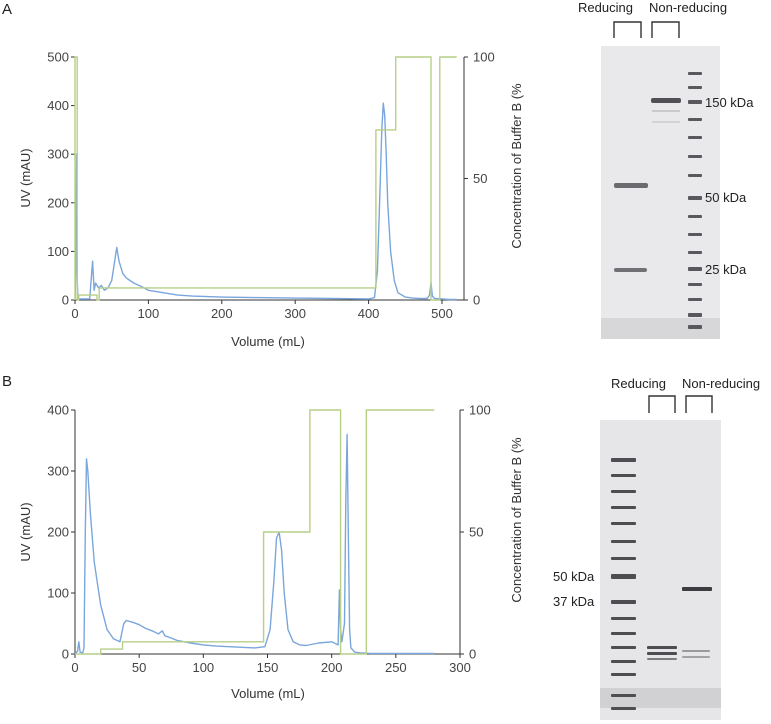 This screenshot has height=724, width=771. What do you see at coordinates (65, 654) in the screenshot?
I see `chart-b-ytick-label: 0` at bounding box center [65, 654].